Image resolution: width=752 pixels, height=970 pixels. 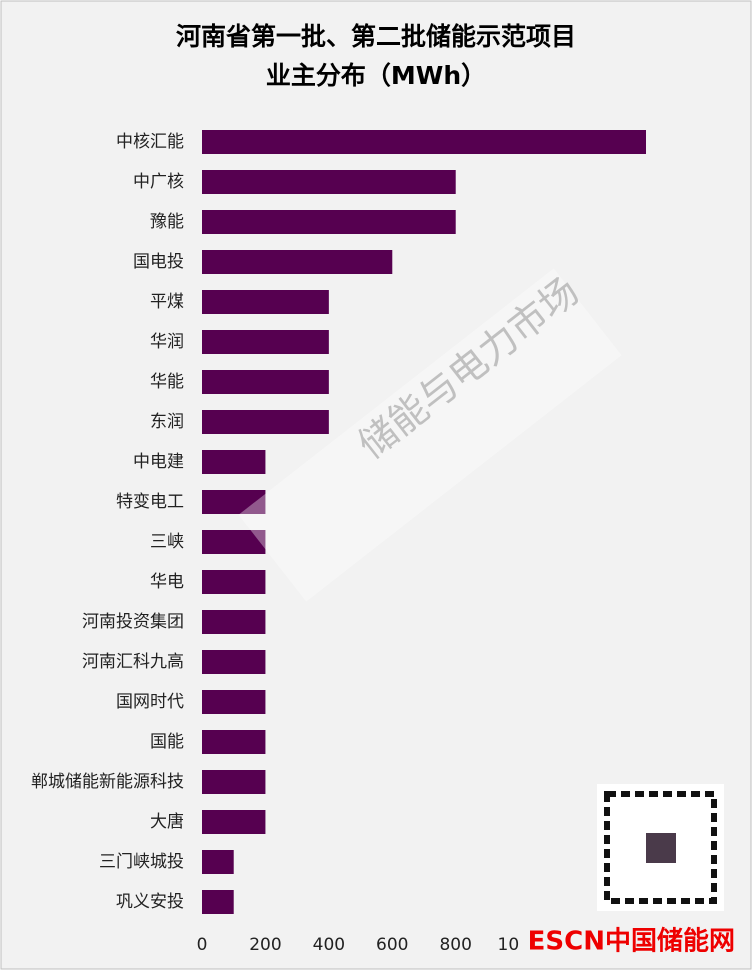 What do you see at coordinates (150, 502) in the screenshot?
I see `y-tick-label: 特变电工` at bounding box center [150, 502].